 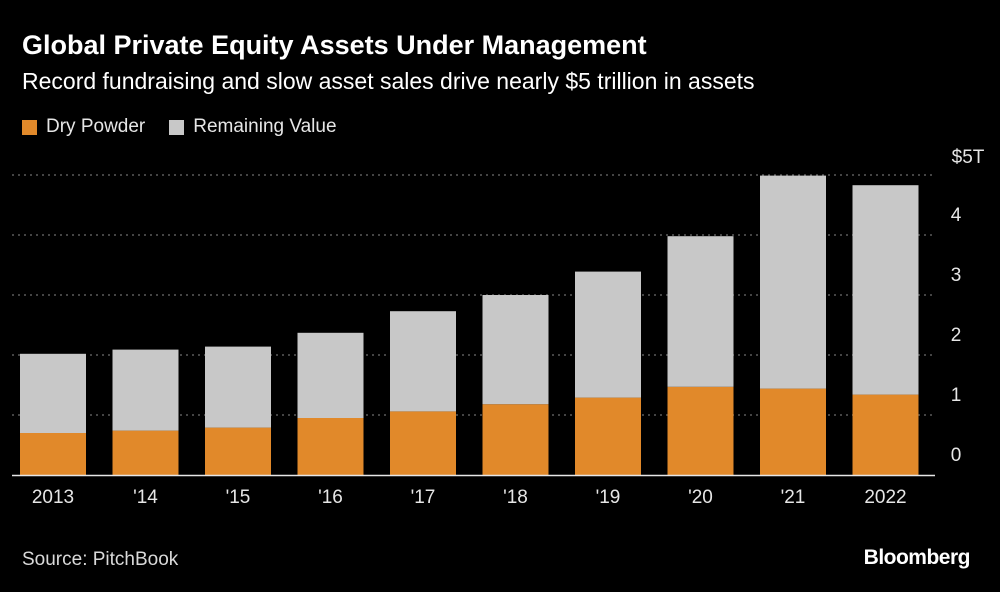 What do you see at coordinates (793, 497) in the screenshot?
I see `x-tick-label-8: '21` at bounding box center [793, 497].